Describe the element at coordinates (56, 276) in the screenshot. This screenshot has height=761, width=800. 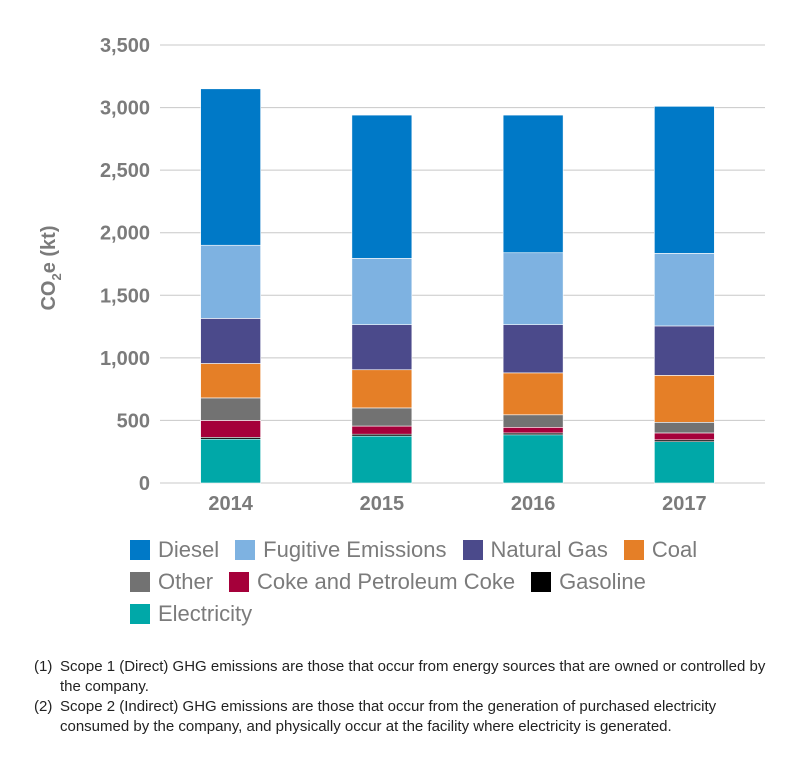
I see `y-axis-label-subscript: 2` at that location.